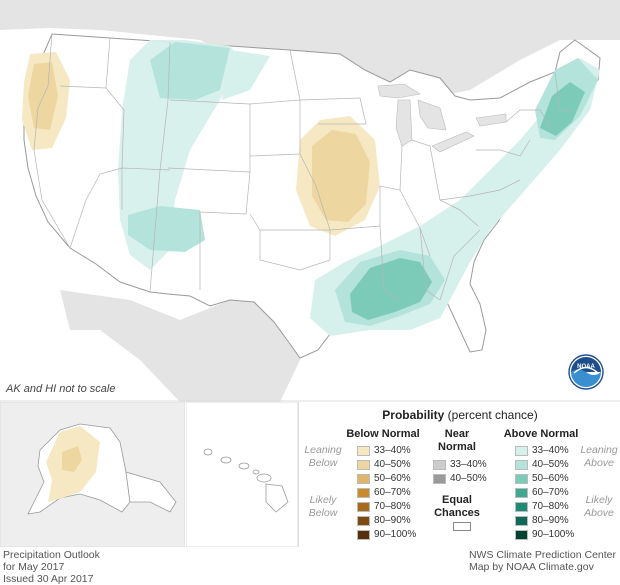 The height and width of the screenshot is (585, 620). Describe the element at coordinates (341, 176) in the screenshot. I see `below-40-midwest` at that location.